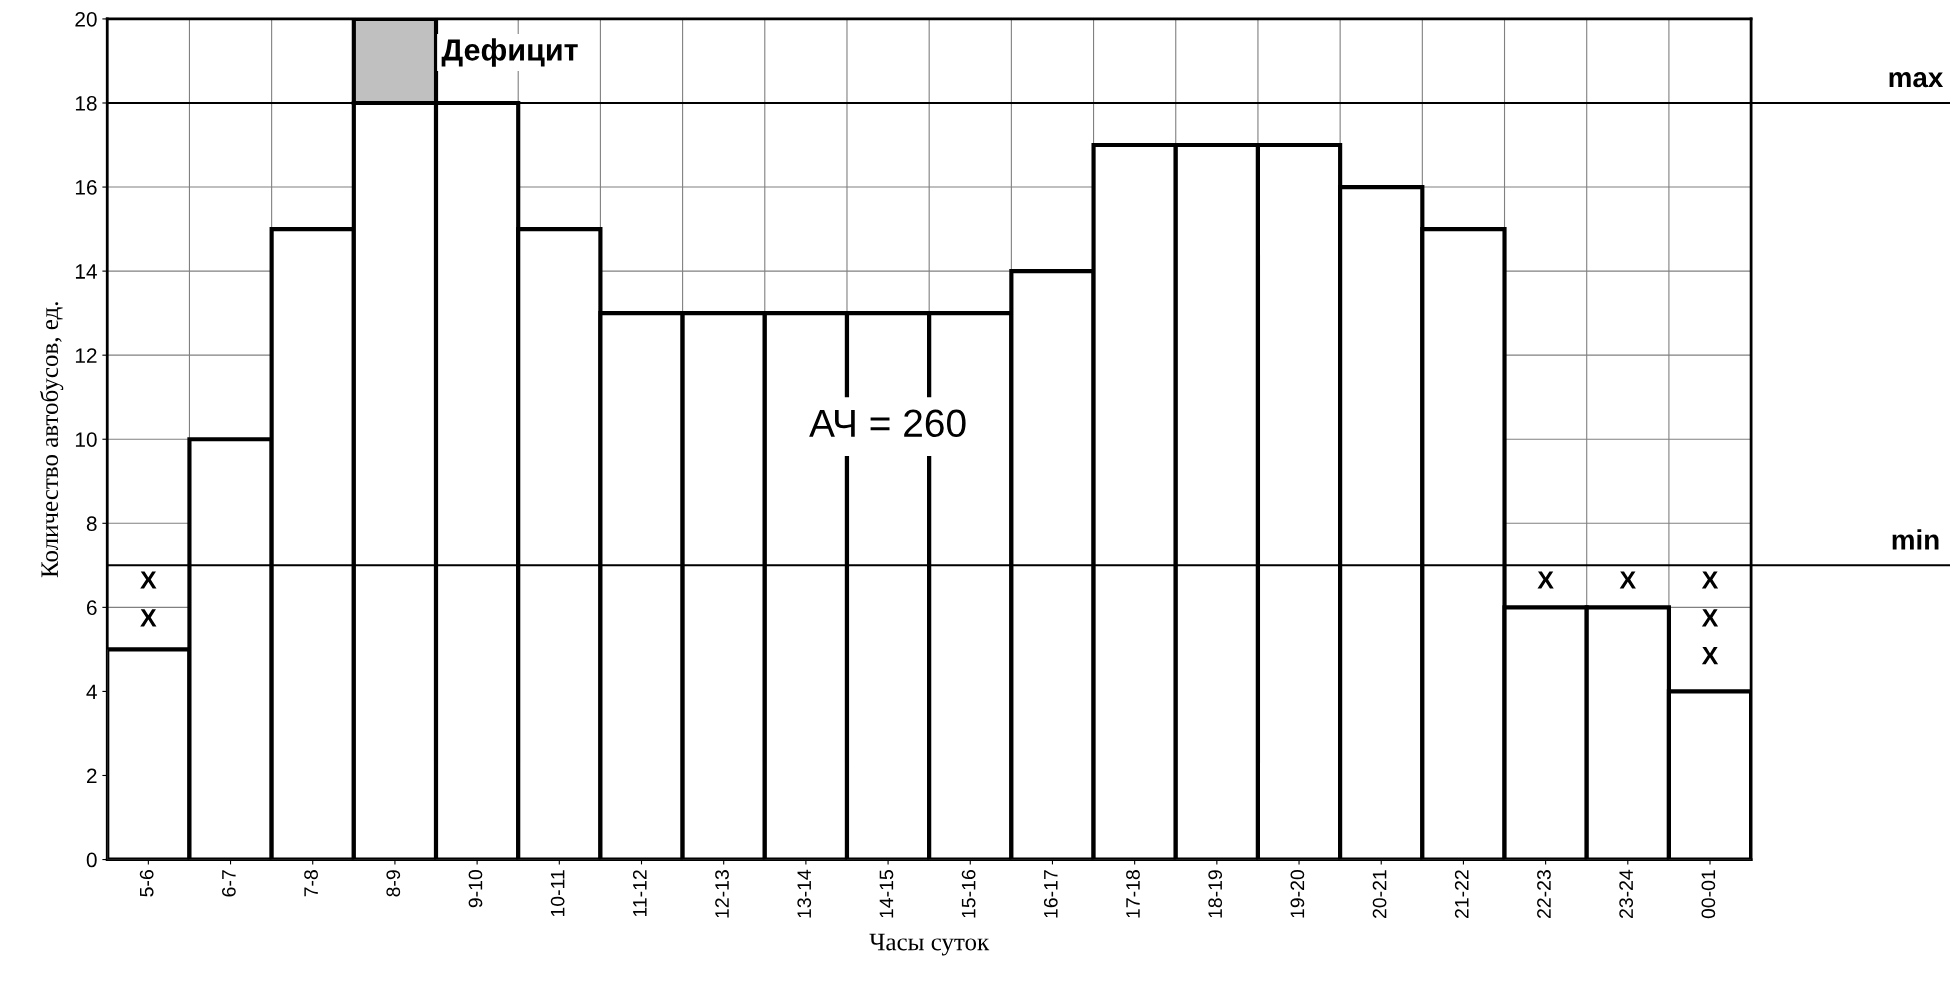  What do you see at coordinates (91, 860) in the screenshot?
I see `y-tick-label: 0` at bounding box center [91, 860].